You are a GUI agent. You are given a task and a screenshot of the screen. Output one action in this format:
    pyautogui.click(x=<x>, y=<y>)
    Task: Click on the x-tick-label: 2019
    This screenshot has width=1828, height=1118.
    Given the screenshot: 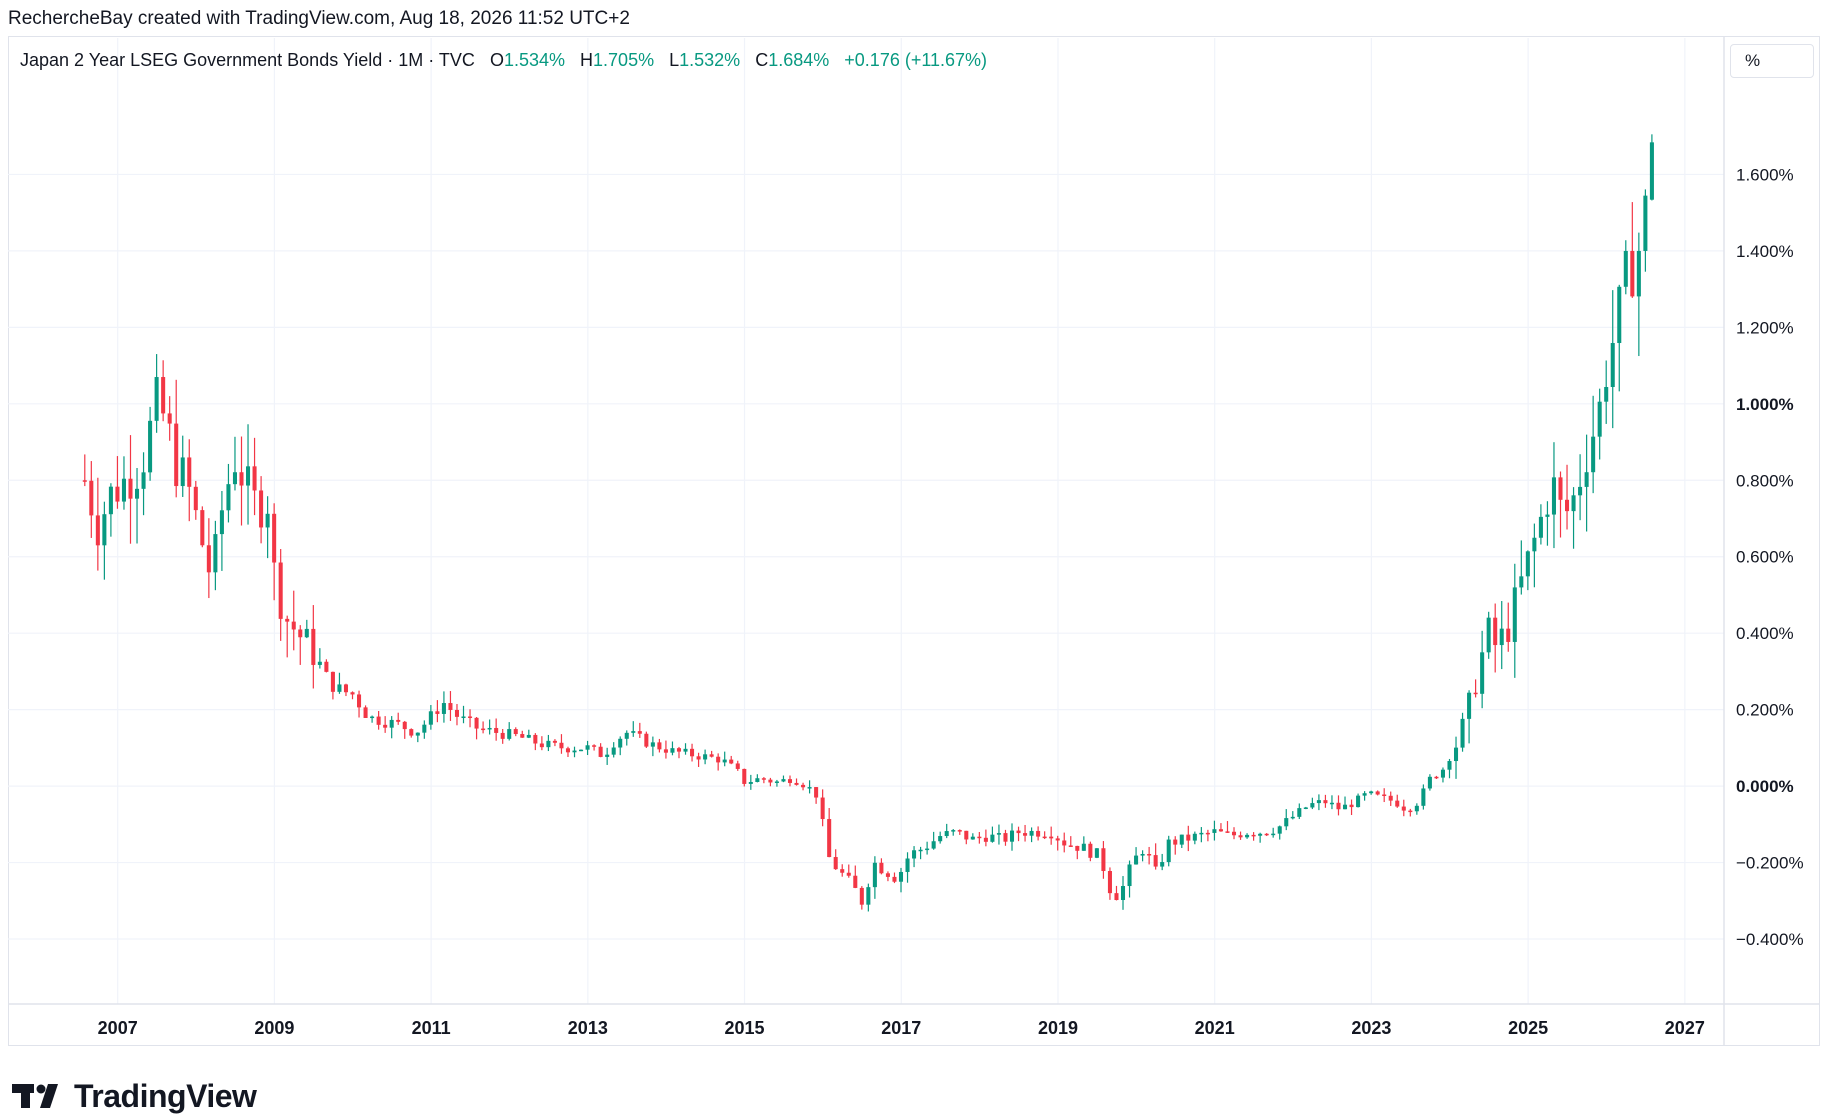 What is the action you would take?
    pyautogui.click(x=1058, y=1028)
    